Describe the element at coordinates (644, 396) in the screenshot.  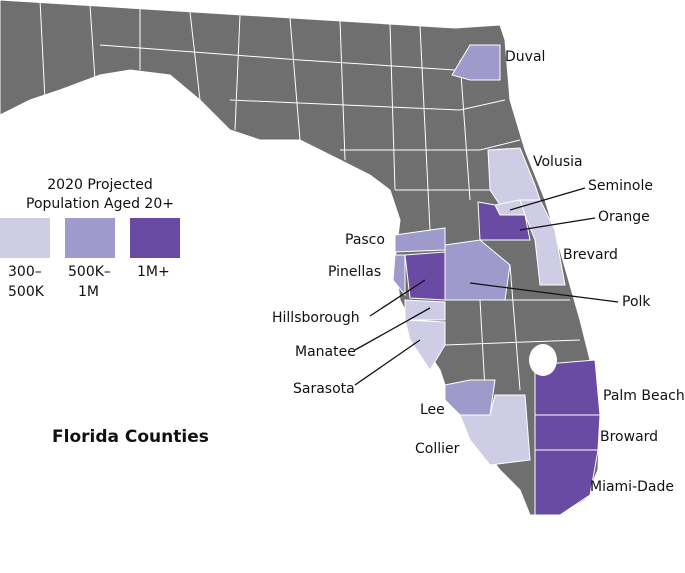
I see `county-label: Palm Beach` at that location.